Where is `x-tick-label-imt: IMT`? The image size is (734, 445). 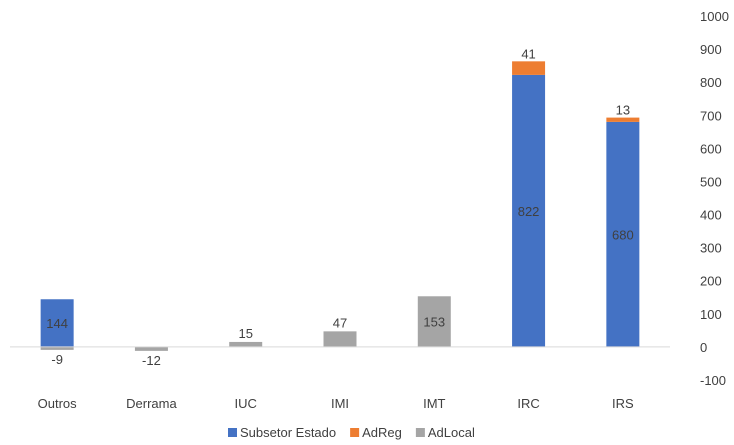
x-tick-label-imt: IMT is located at coordinates (434, 403).